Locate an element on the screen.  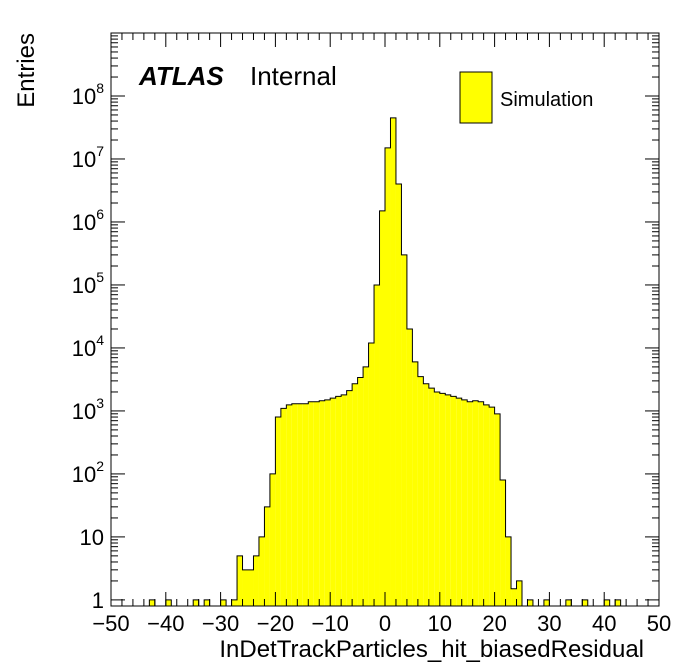
legend-label: Simulation is located at coordinates (546, 100).